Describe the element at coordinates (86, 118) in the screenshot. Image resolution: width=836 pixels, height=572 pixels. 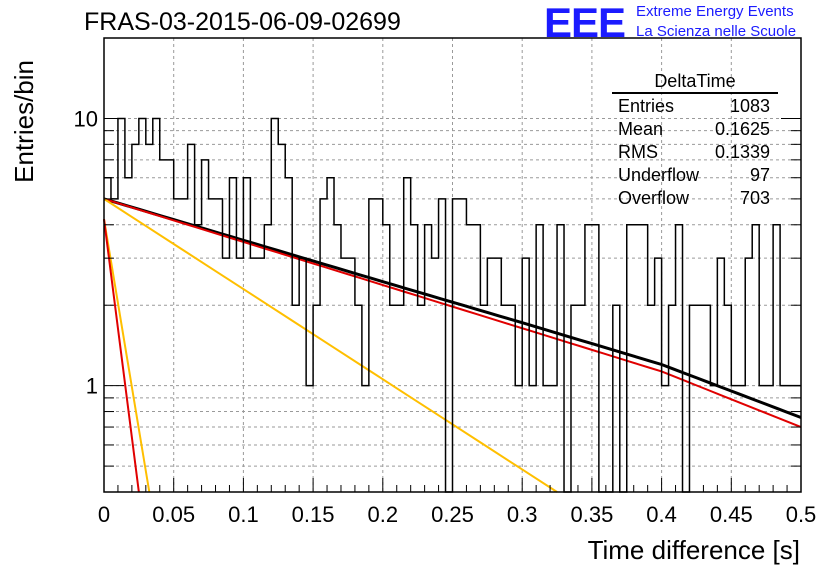
I see `y-tick-label: 10` at that location.